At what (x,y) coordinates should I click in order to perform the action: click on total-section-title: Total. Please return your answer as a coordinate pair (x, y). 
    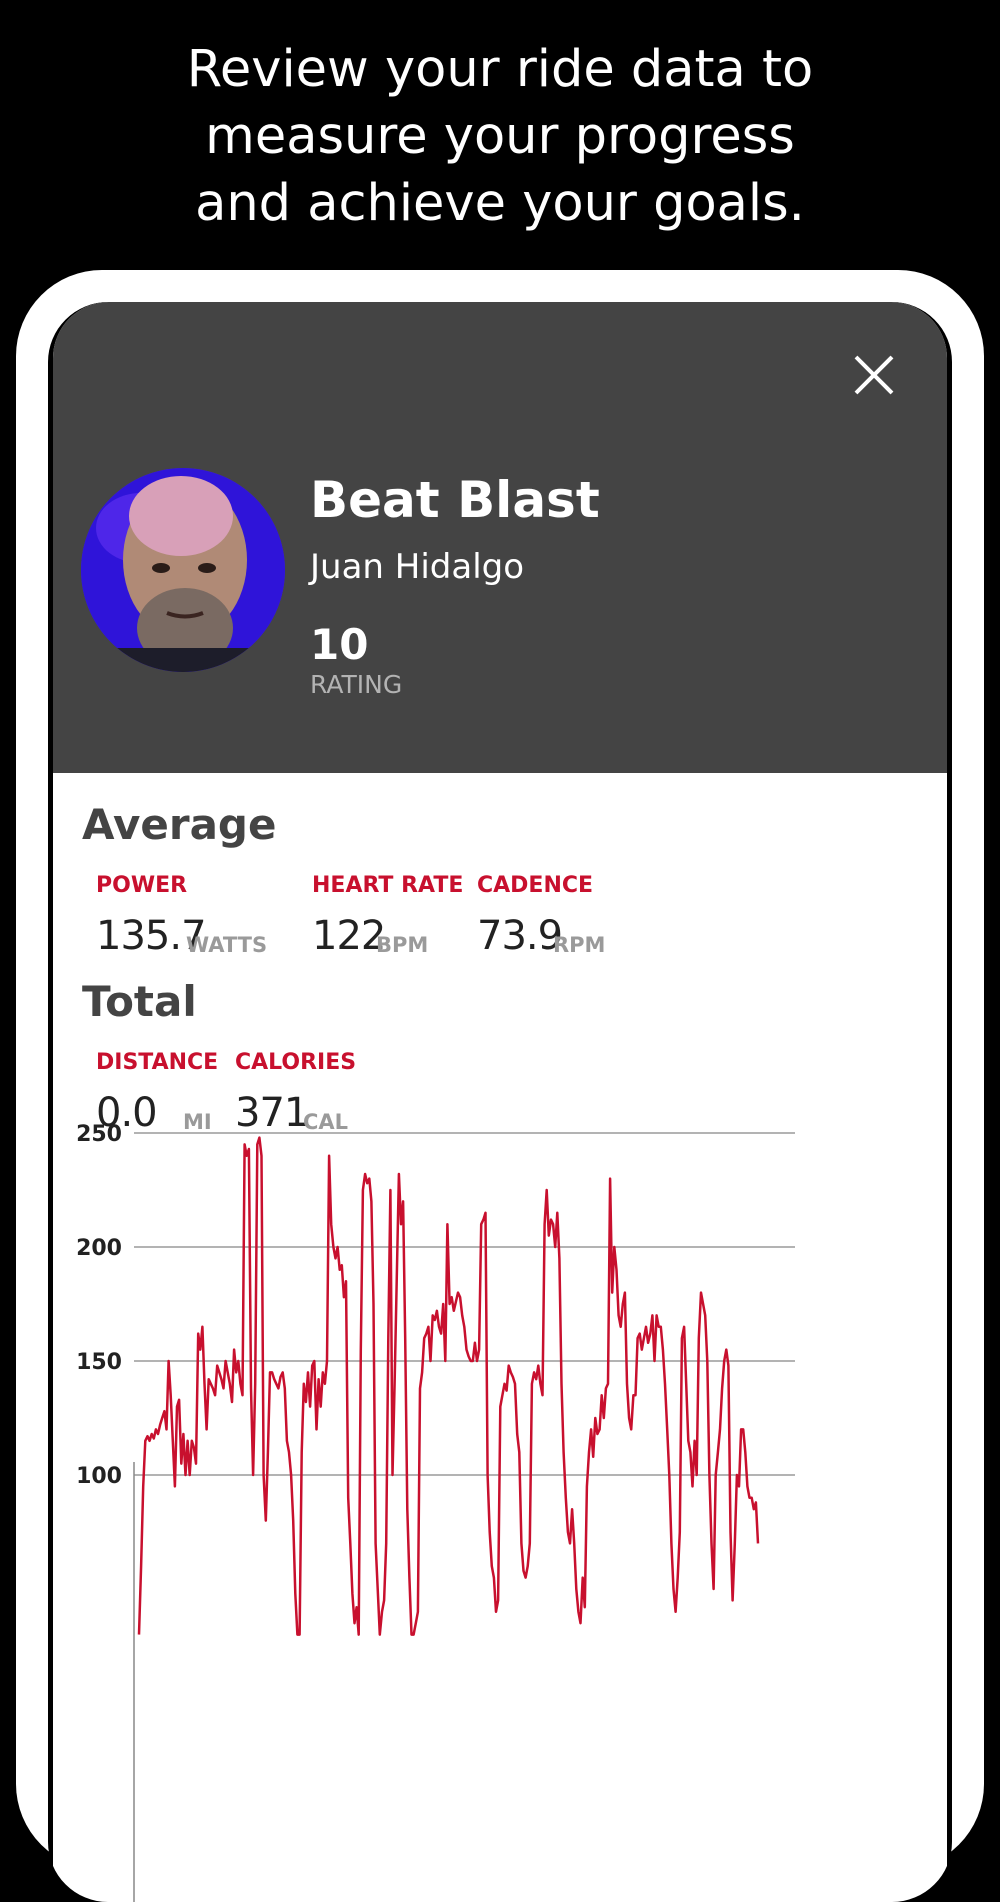
    Looking at the image, I should click on (139, 1001).